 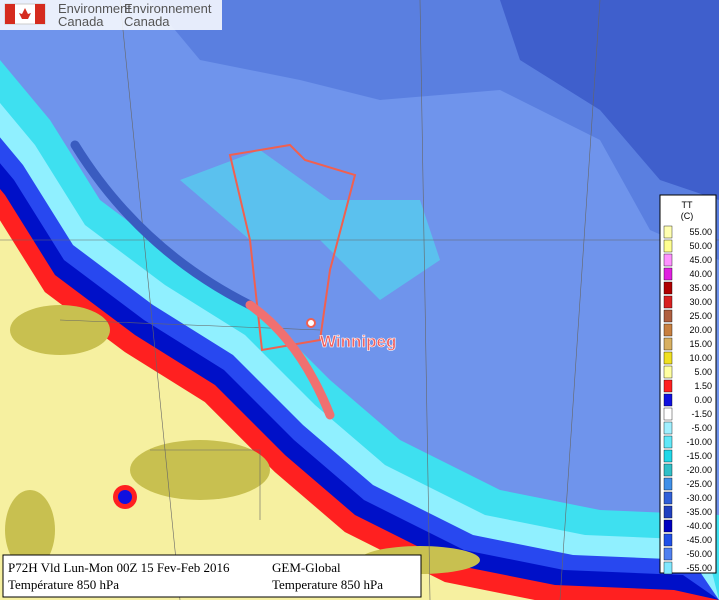 I want to click on city-marker, so click(x=311, y=323).